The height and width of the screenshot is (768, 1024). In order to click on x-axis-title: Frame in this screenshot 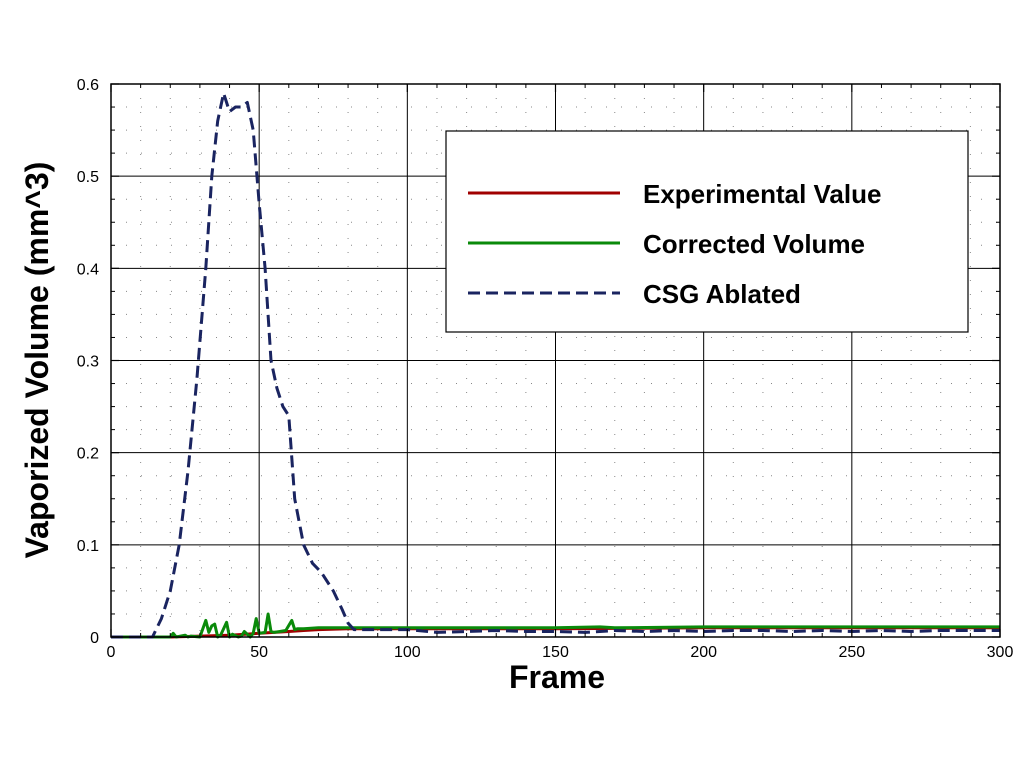, I will do `click(557, 677)`.